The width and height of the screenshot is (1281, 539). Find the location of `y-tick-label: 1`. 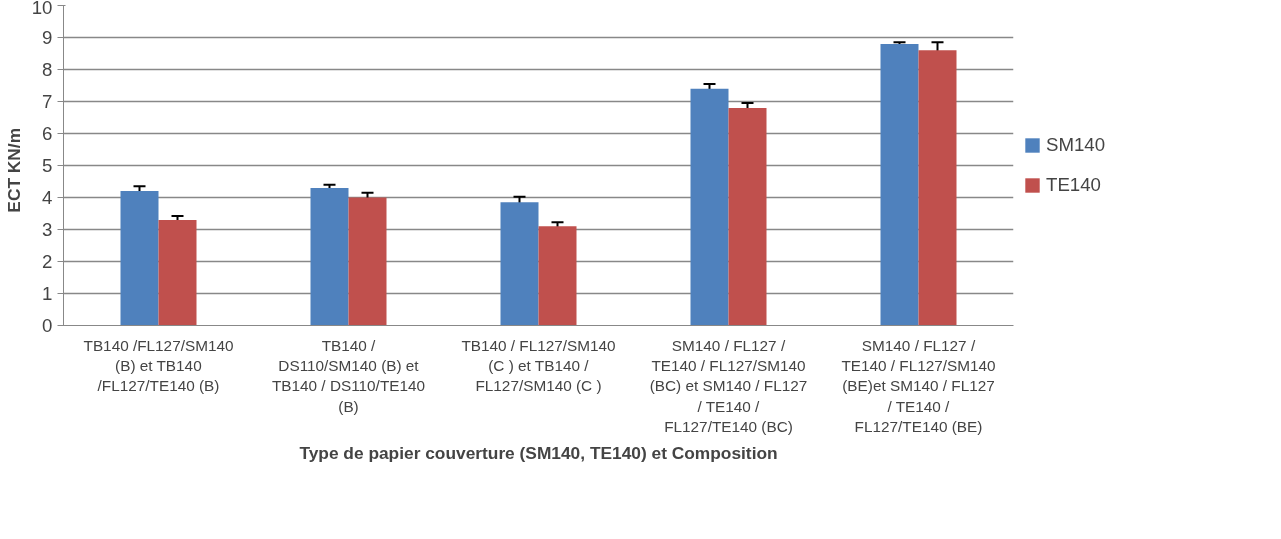

y-tick-label: 1 is located at coordinates (47, 293).